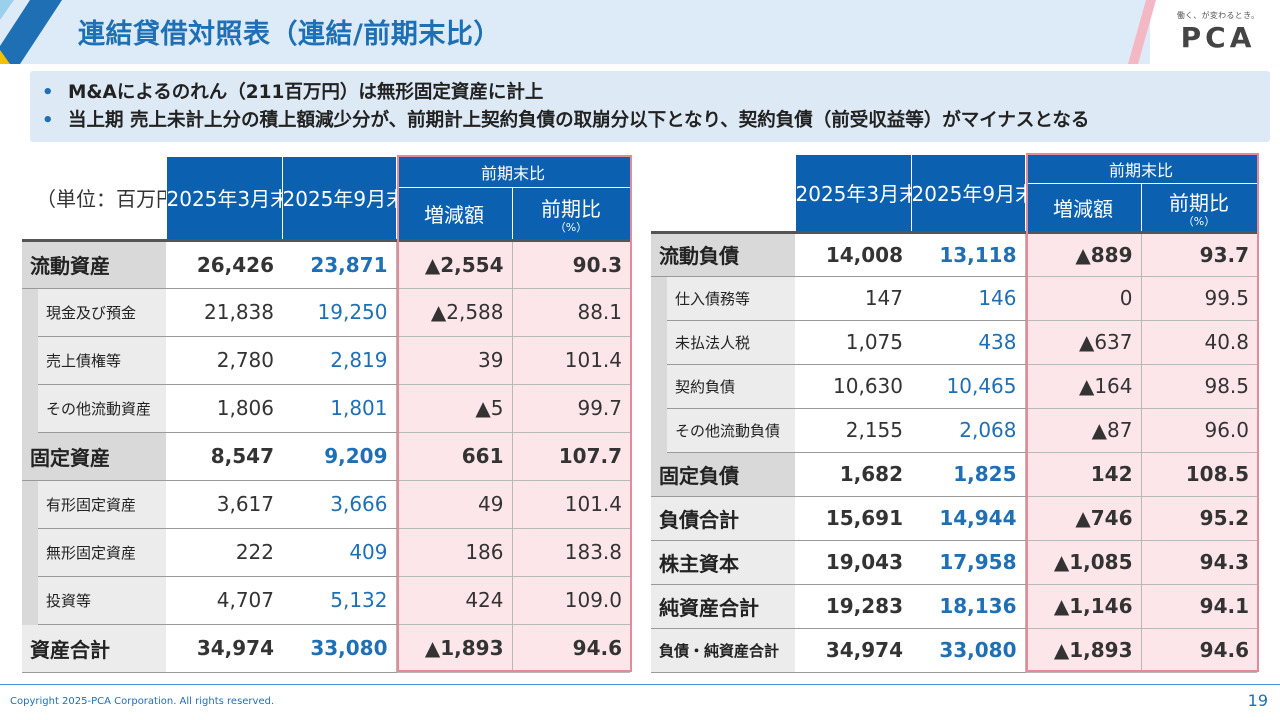  I want to click on value-cur: 2,068, so click(968, 430).